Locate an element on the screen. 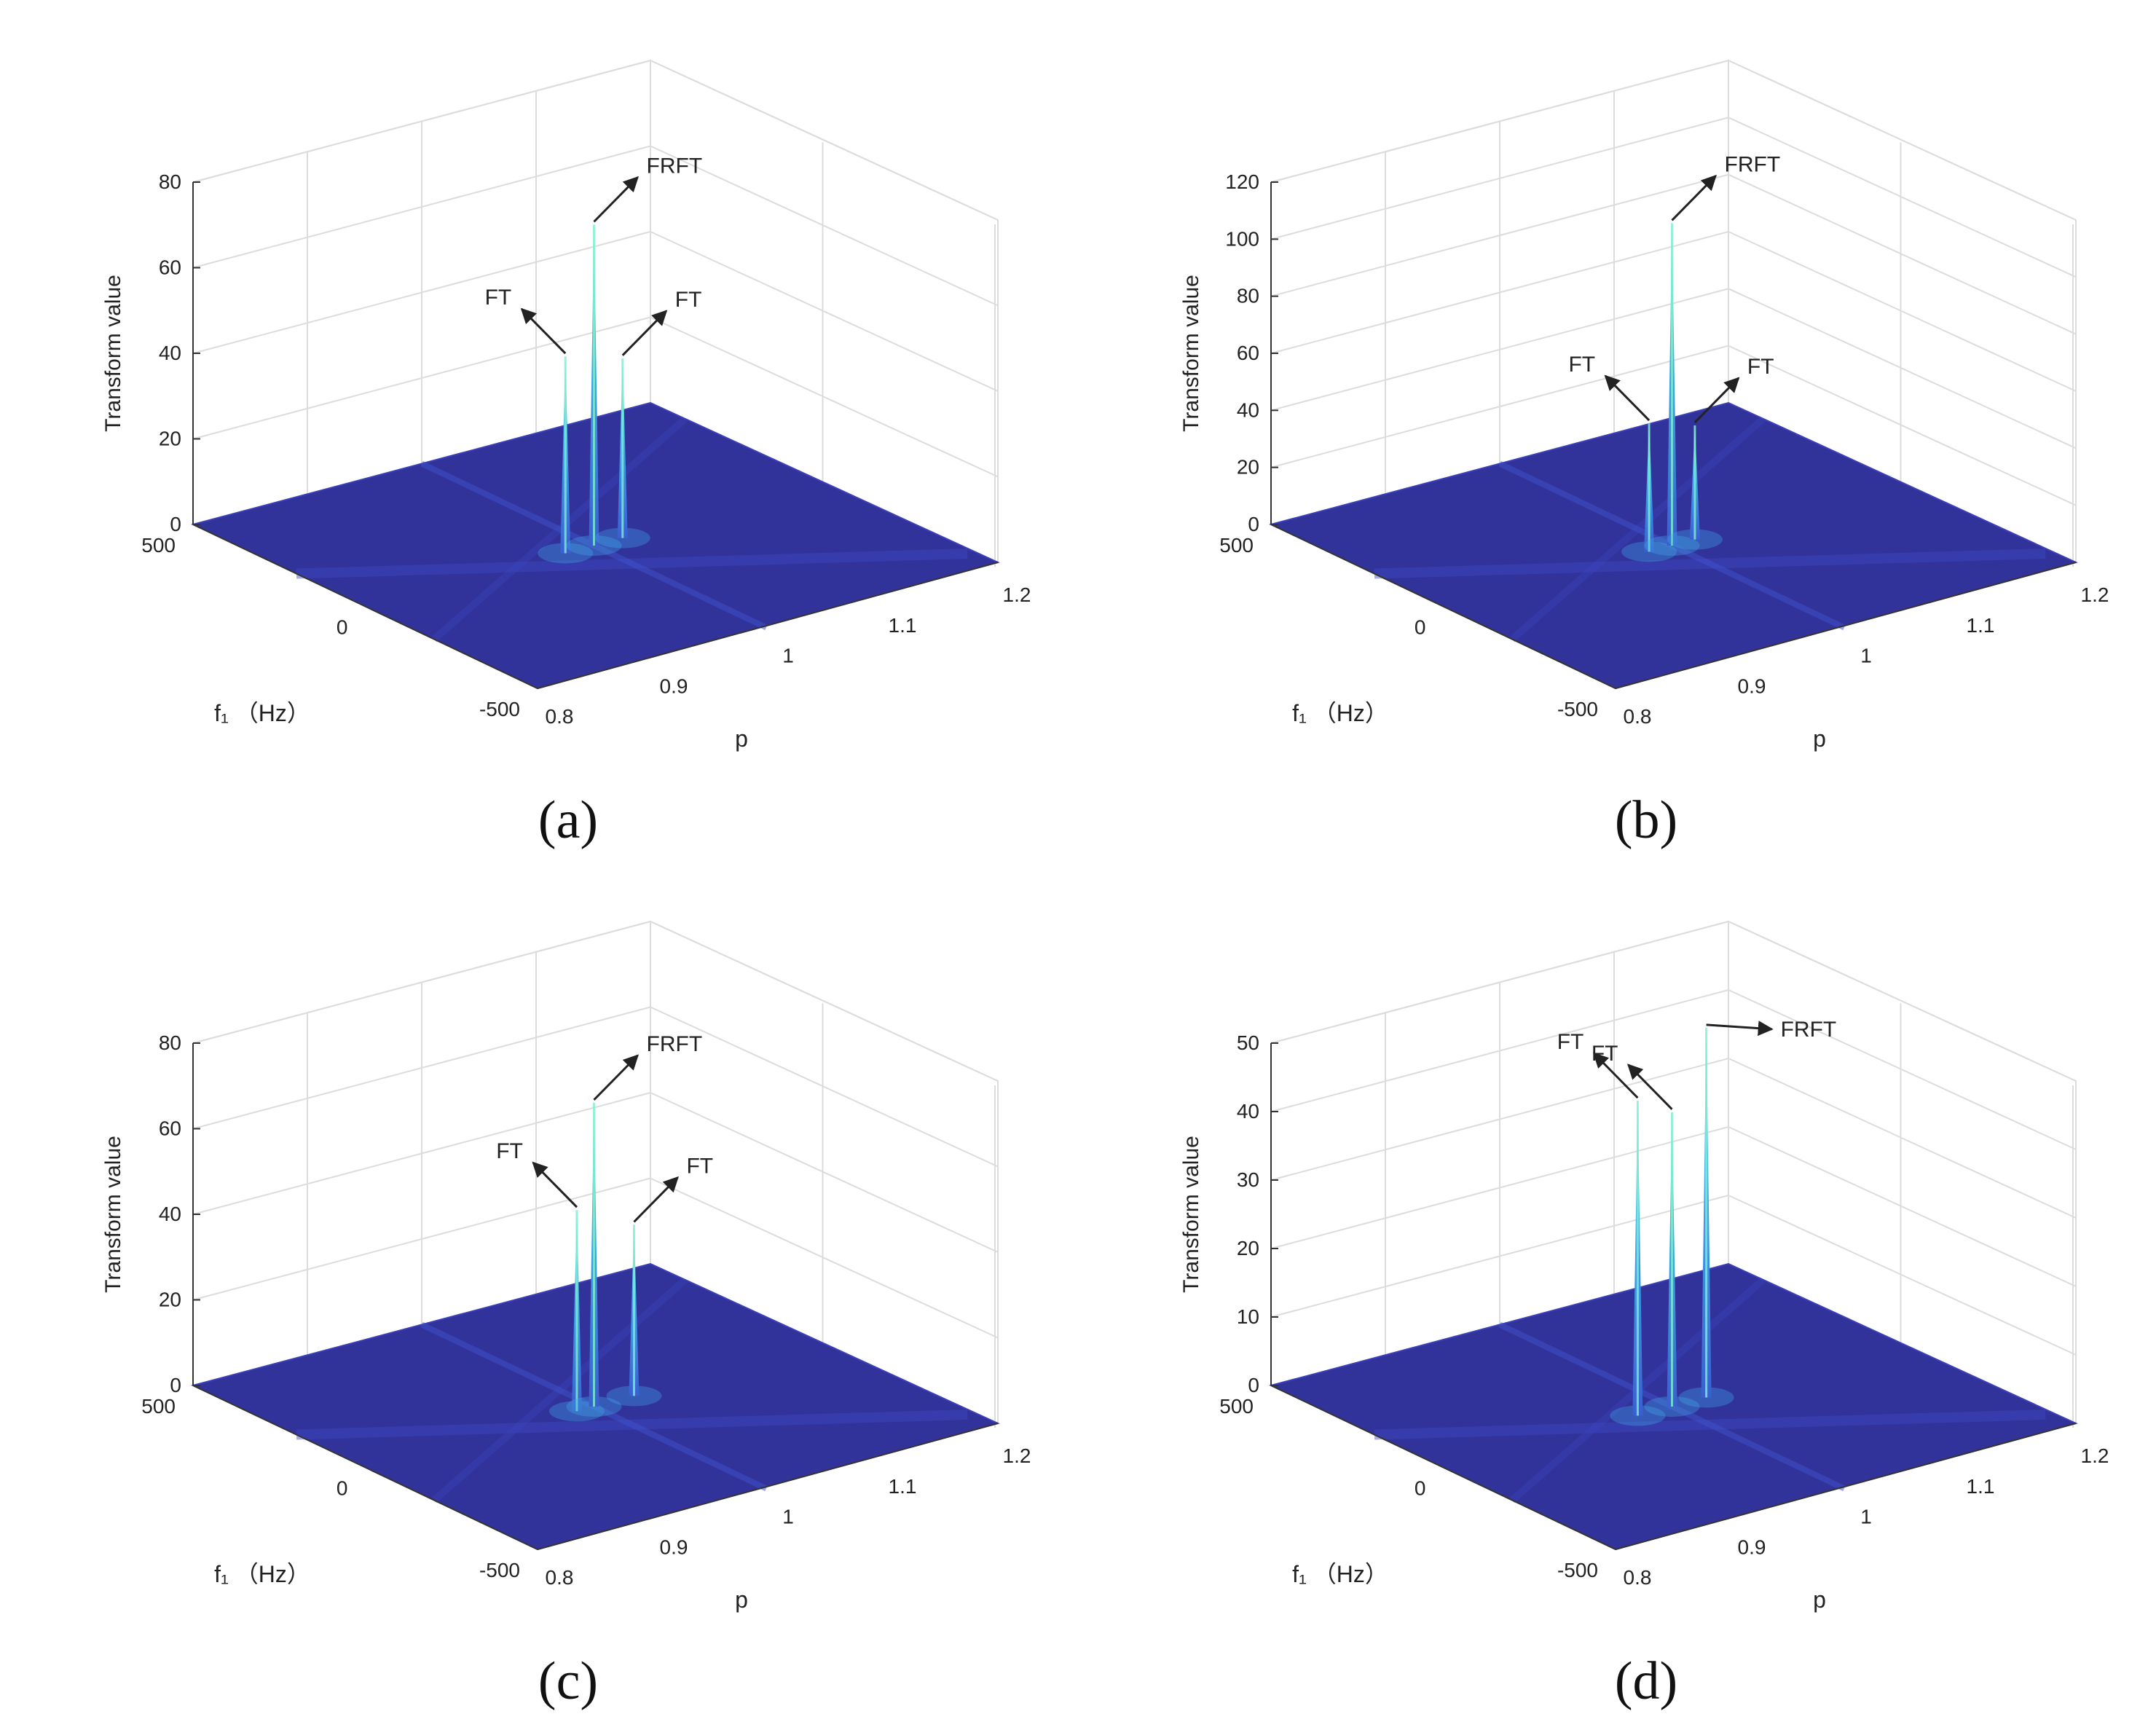  panel-caption: (c) is located at coordinates (568, 1681).